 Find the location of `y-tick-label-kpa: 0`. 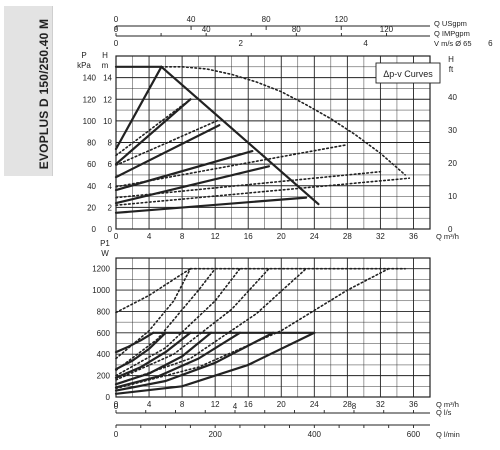

y-tick-label-kpa: 0 is located at coordinates (94, 229).